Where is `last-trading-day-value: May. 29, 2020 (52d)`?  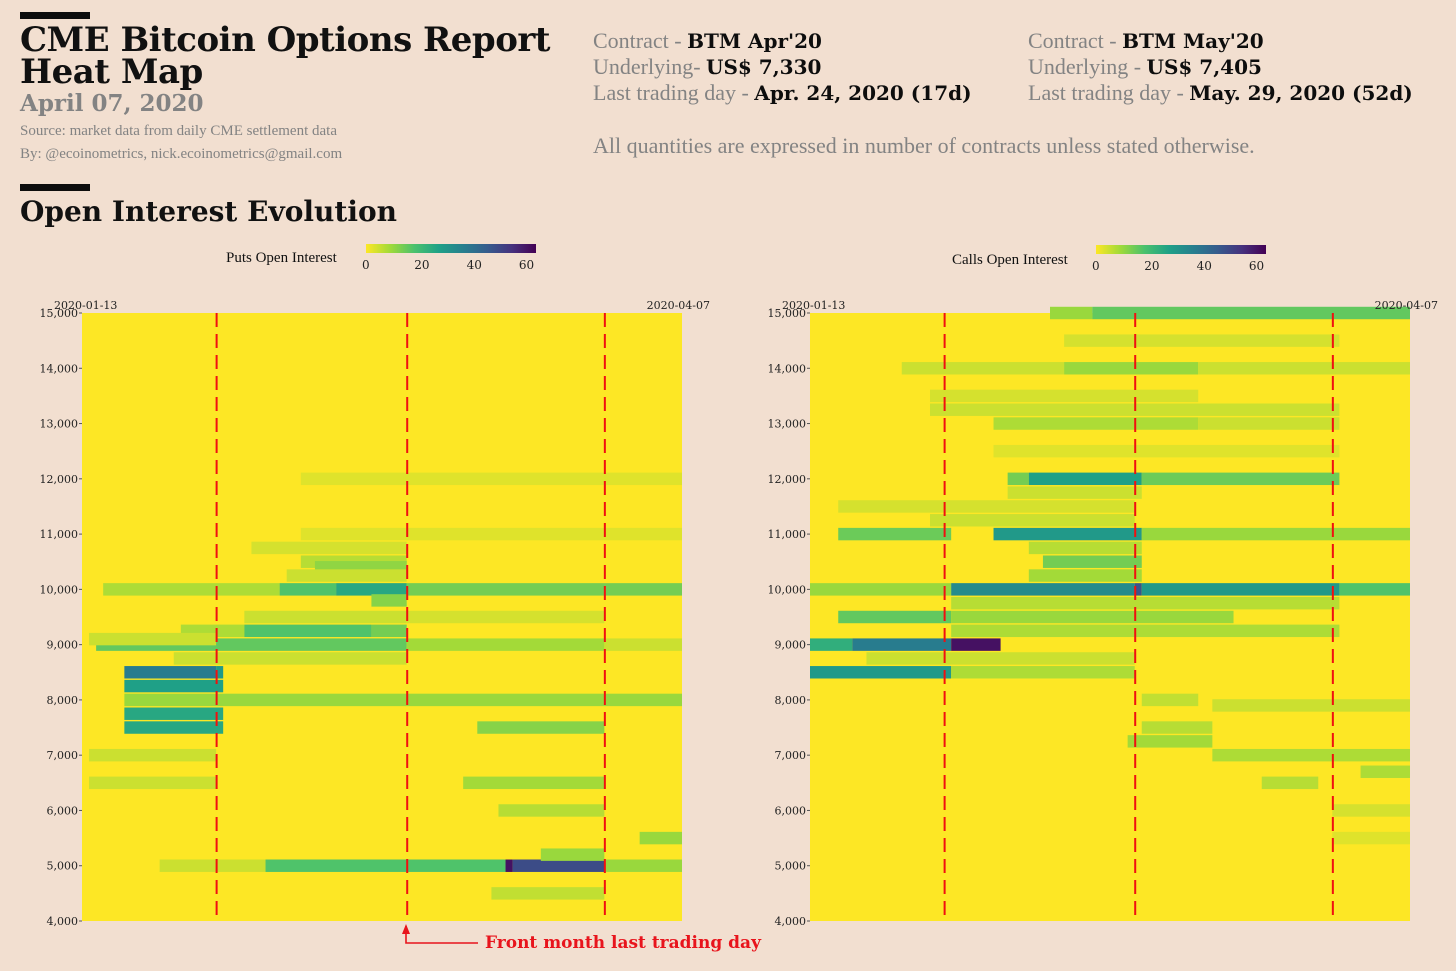
last-trading-day-value: May. 29, 2020 (52d) is located at coordinates (1301, 93).